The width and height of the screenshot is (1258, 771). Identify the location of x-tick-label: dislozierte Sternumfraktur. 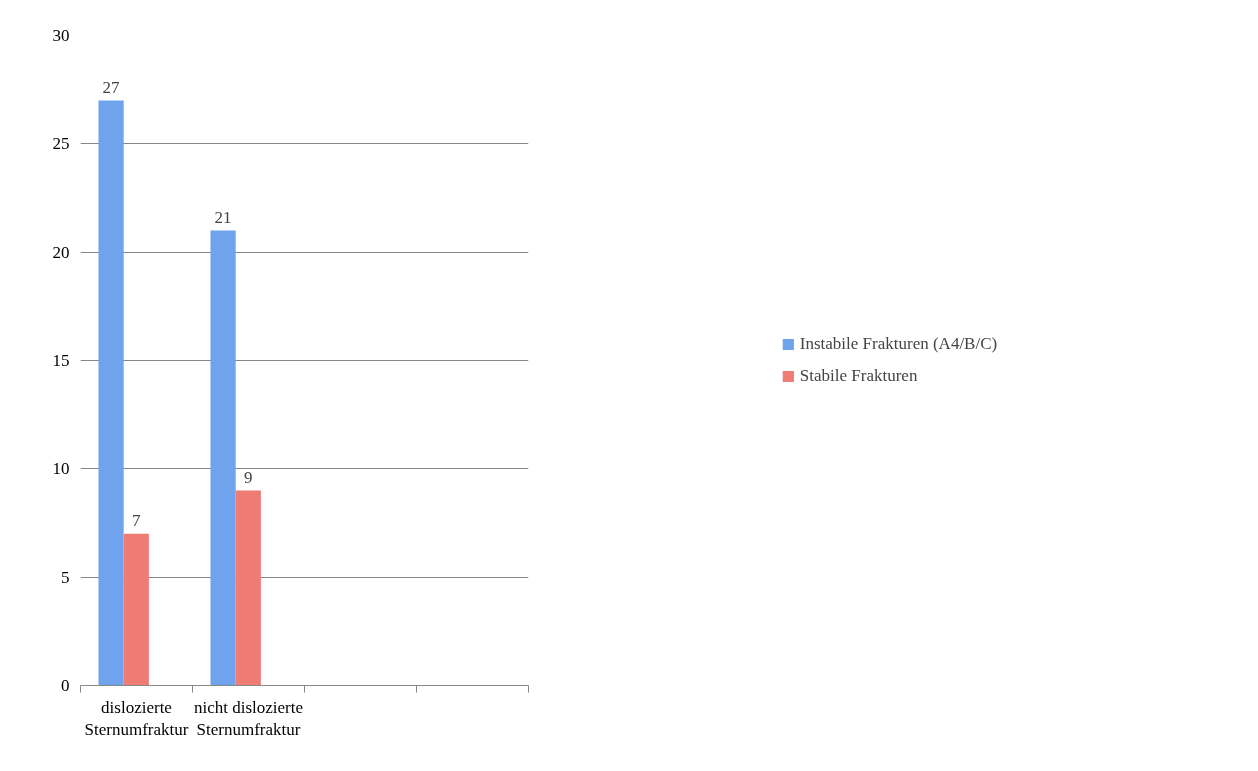
(136, 718).